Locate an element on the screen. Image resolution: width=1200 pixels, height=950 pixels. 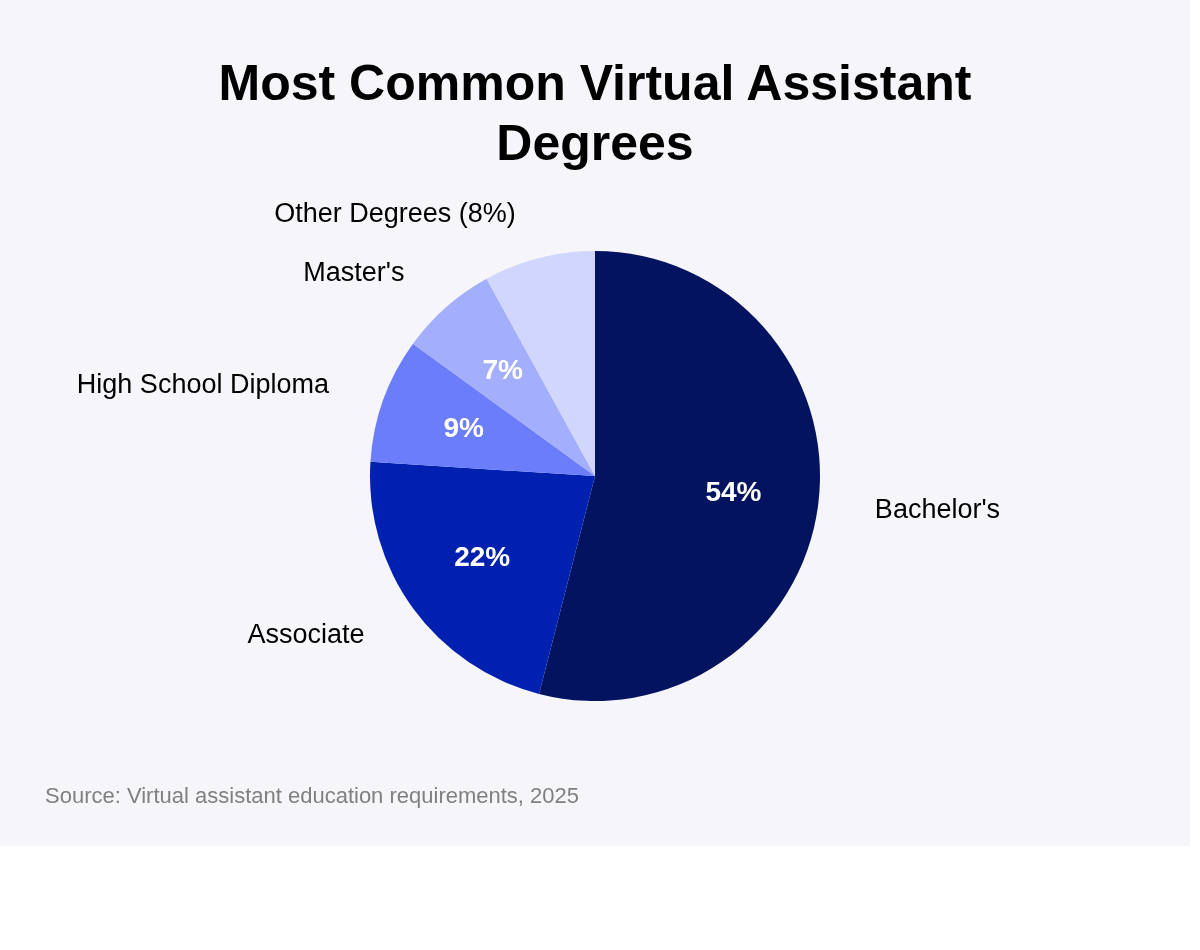
data-label: 22% is located at coordinates (482, 556).